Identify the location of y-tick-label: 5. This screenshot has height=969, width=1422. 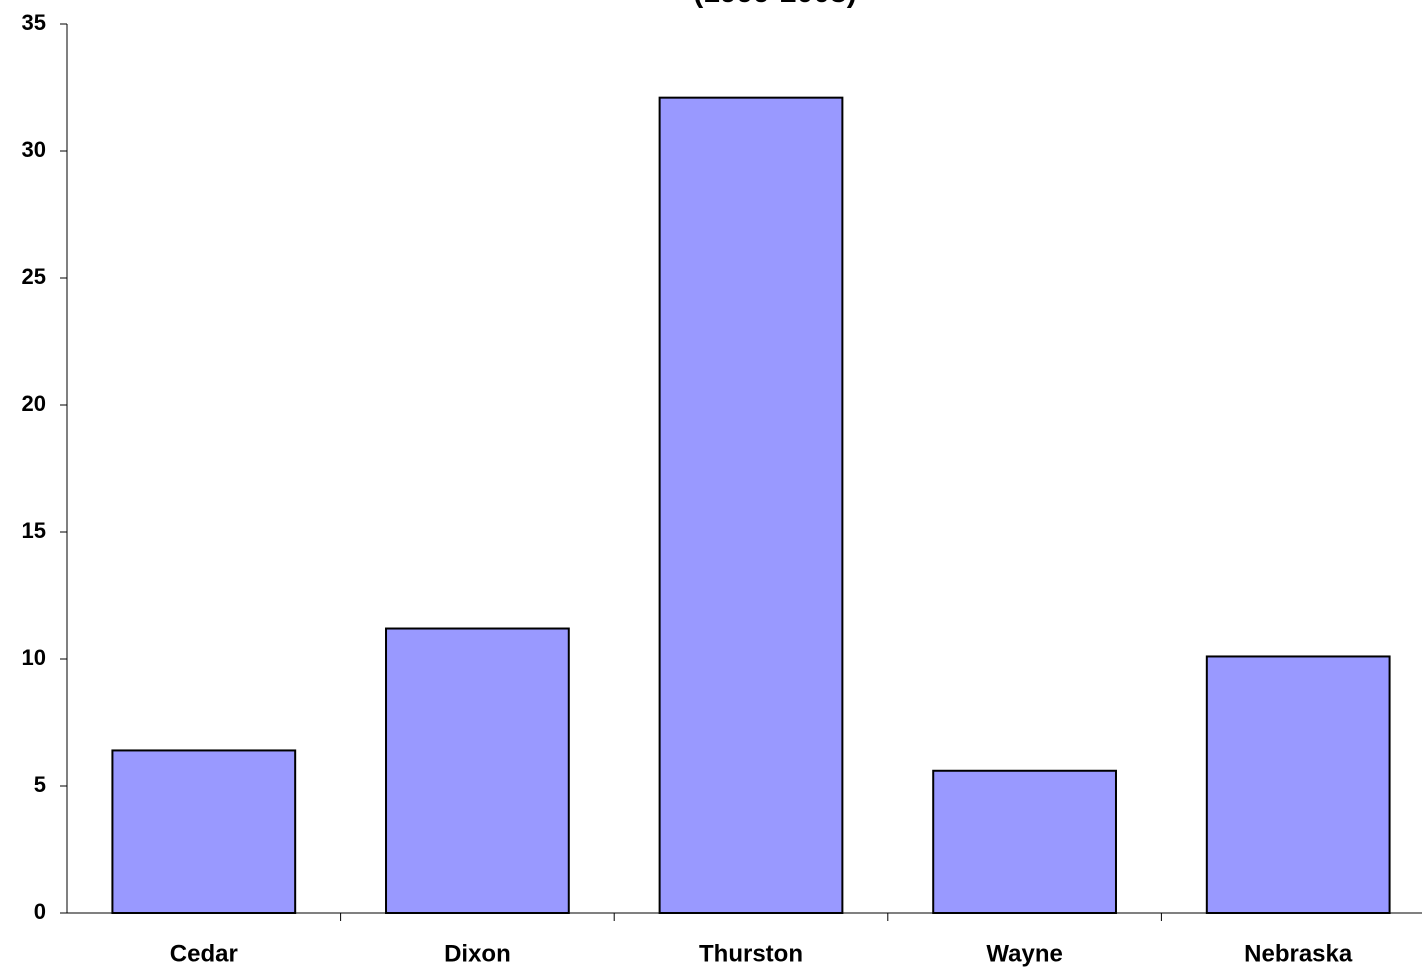
(40, 784).